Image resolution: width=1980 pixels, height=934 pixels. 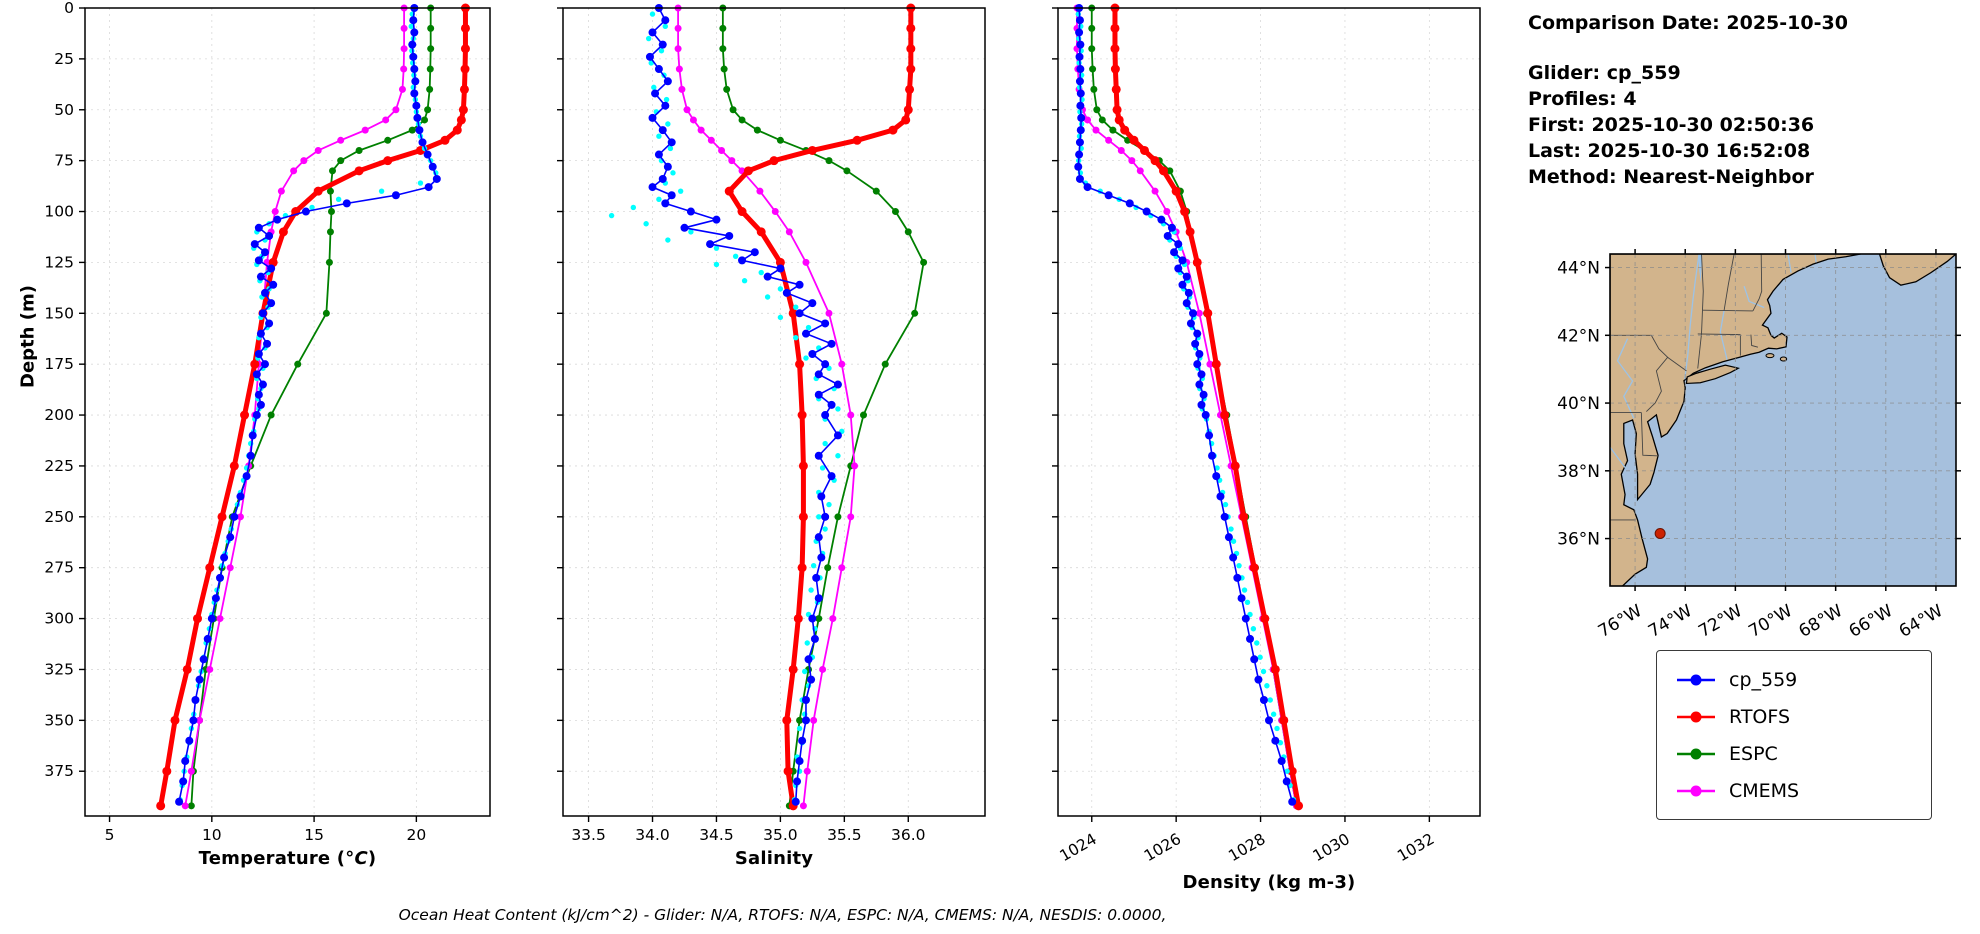 What do you see at coordinates (287, 858) in the screenshot?
I see `temperature-axis-label: Temperature (°C)` at bounding box center [287, 858].